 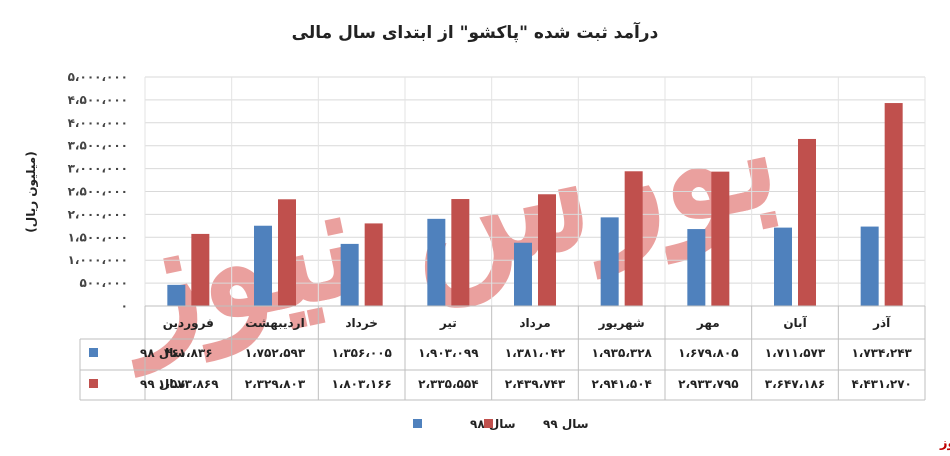 What do you see at coordinates (163, 384) in the screenshot?
I see `table-series-name: سال ۹۹` at bounding box center [163, 384].